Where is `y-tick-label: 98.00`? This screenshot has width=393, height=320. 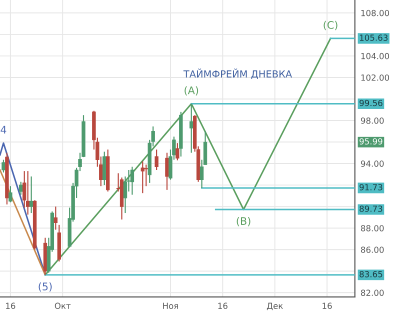 y-tick-label: 98.00 is located at coordinates (372, 120).